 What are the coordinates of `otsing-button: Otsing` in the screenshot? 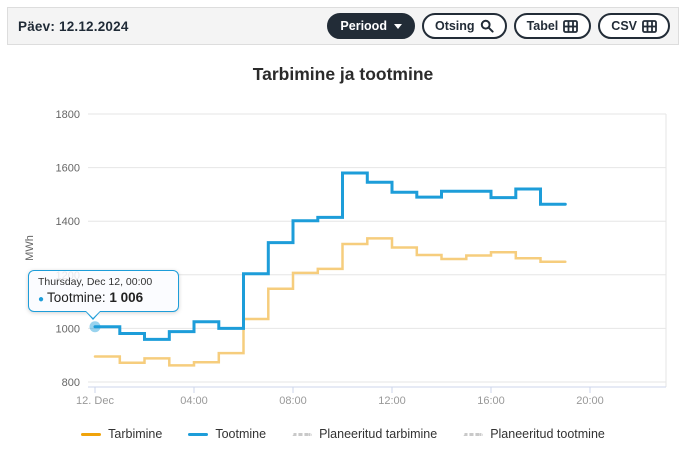 It's located at (464, 26).